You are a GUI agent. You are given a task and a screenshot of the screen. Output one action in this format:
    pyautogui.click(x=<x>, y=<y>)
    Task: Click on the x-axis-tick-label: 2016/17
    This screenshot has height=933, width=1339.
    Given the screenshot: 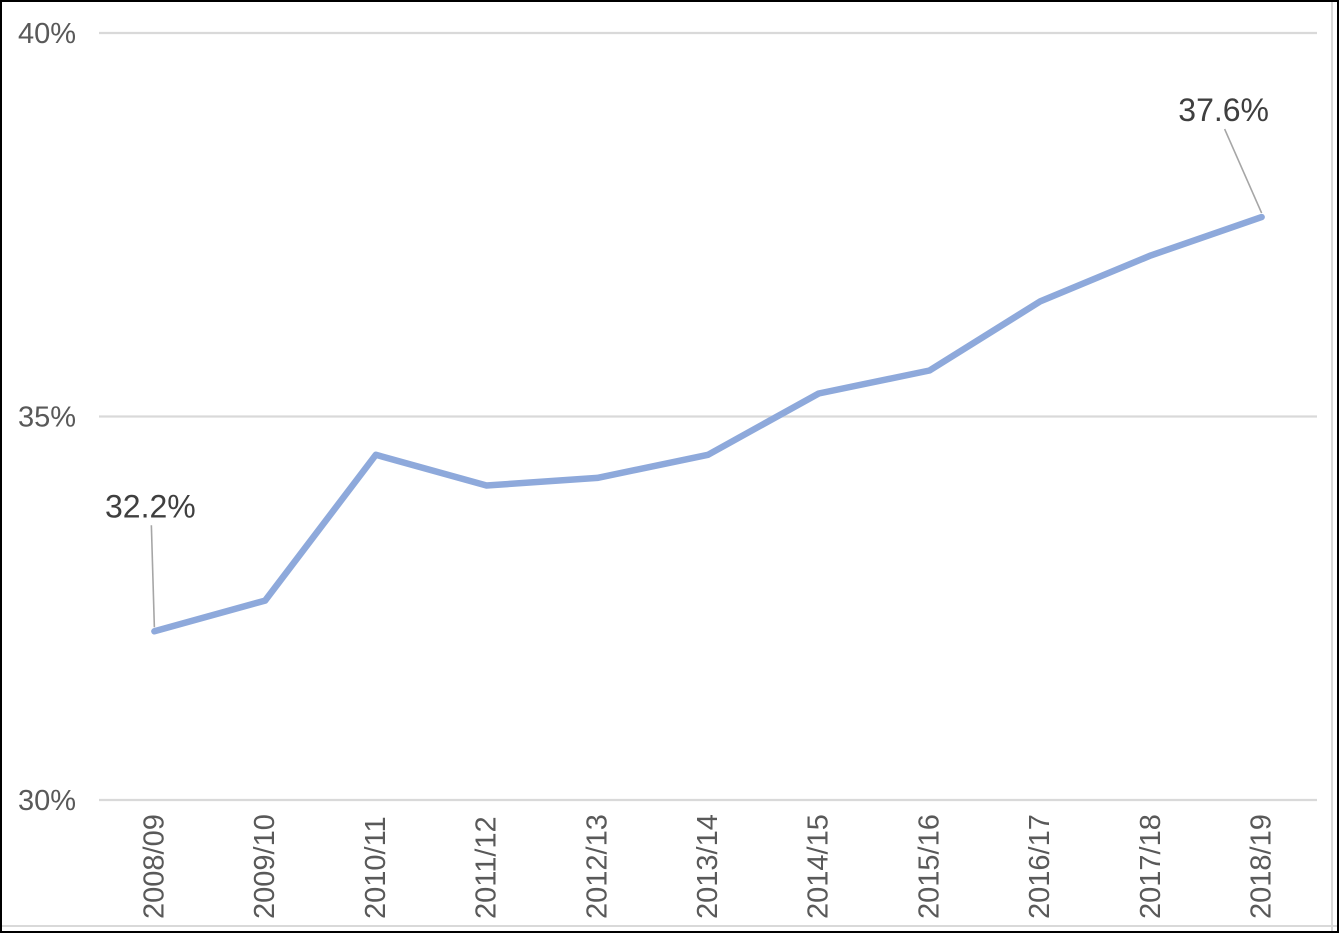 What is the action you would take?
    pyautogui.click(x=1040, y=866)
    